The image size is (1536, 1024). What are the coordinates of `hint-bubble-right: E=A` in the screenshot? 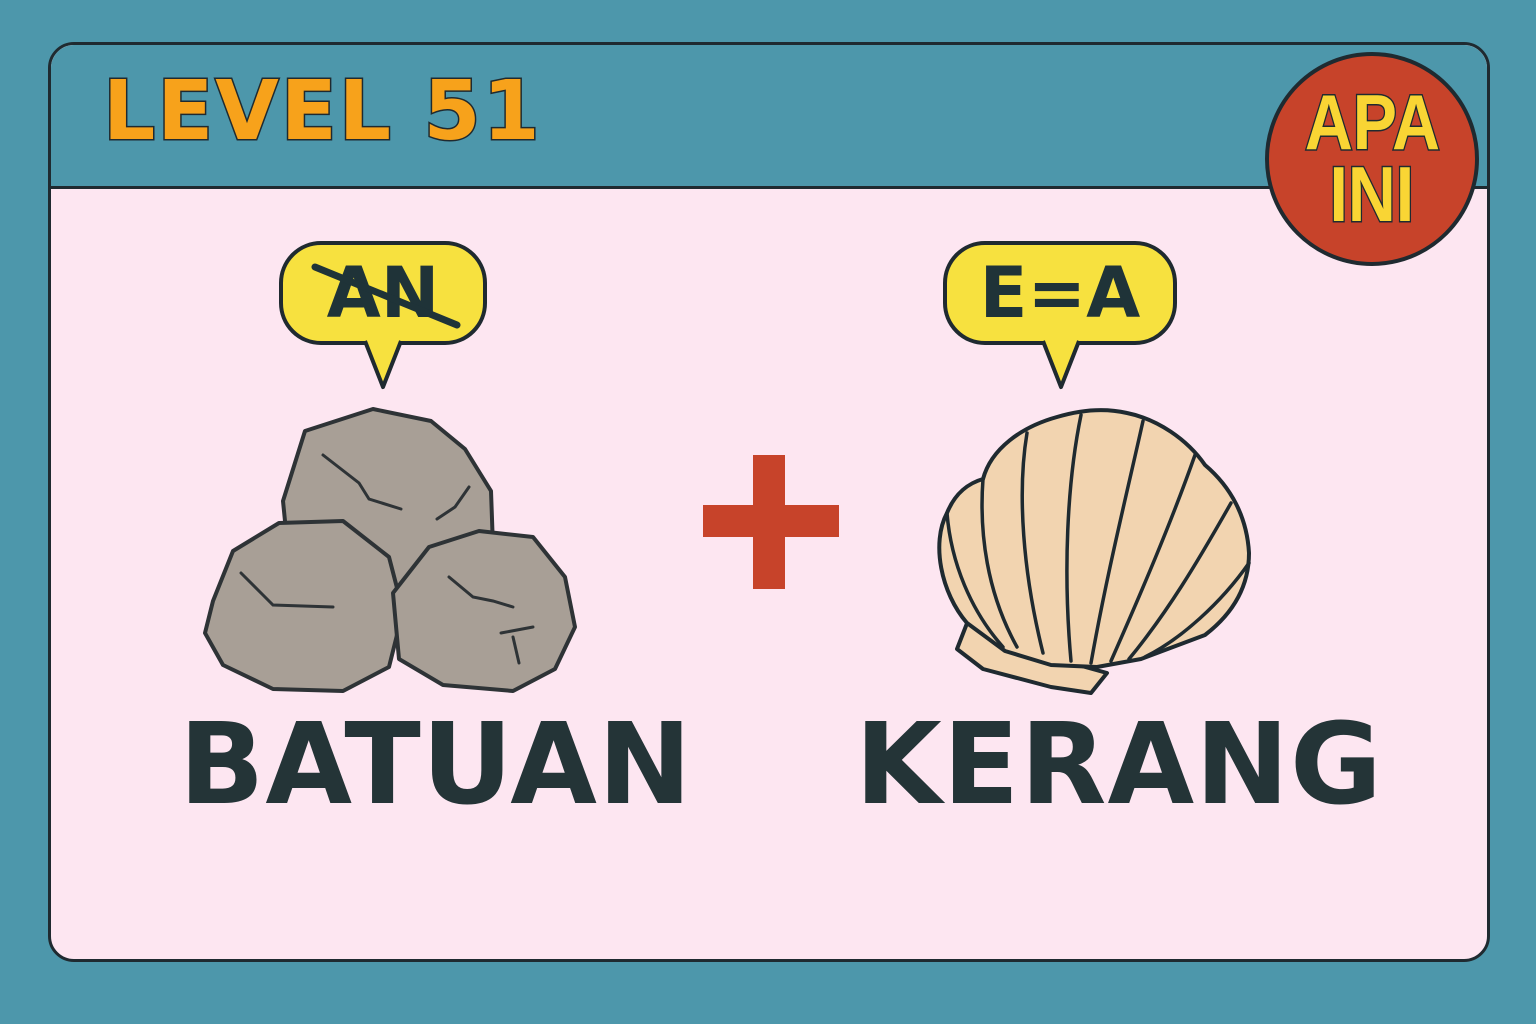 It's located at (1060, 293).